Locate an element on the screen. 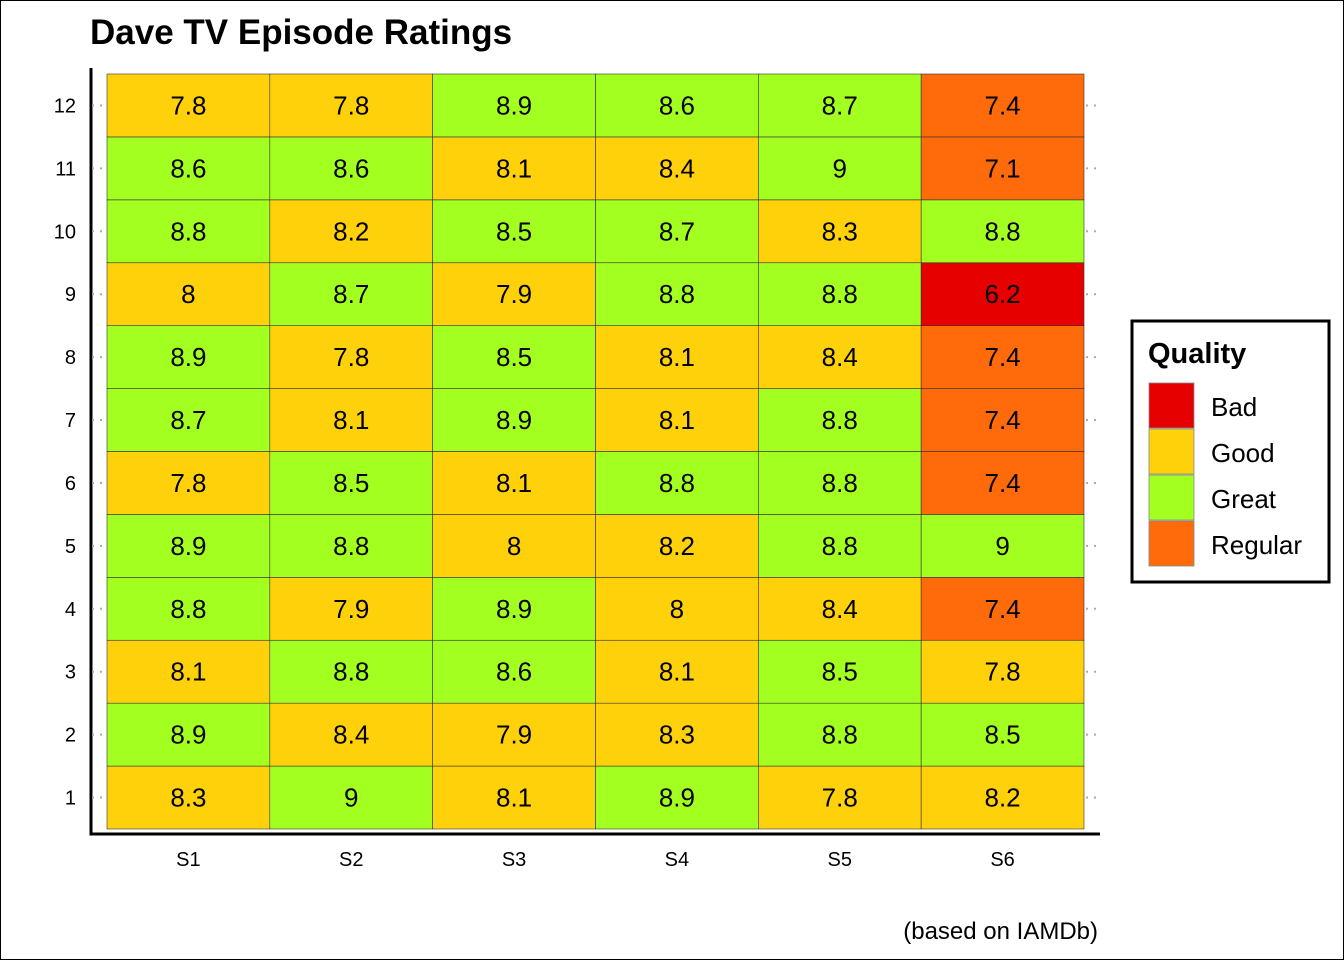 This screenshot has height=960, width=1344. y-tick-label: 5 is located at coordinates (70, 547).